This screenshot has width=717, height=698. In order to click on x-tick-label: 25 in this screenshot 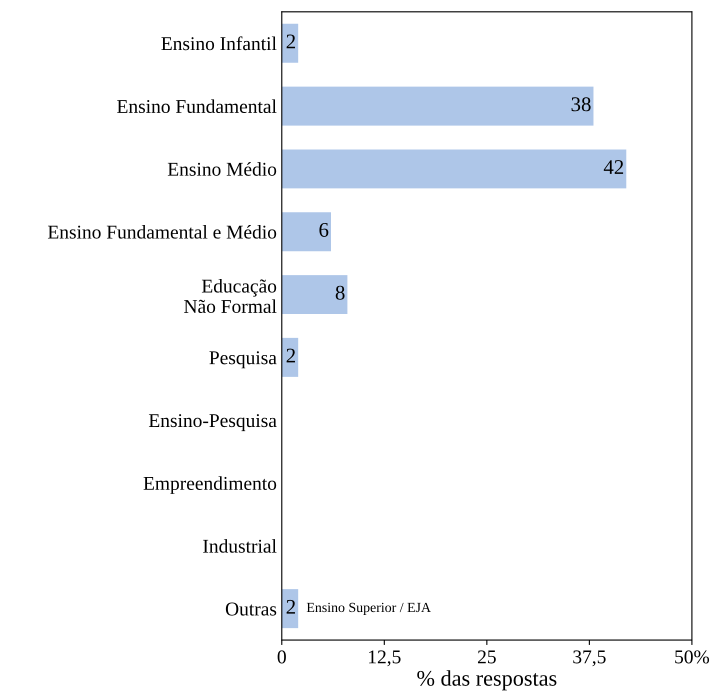, I will do `click(487, 657)`.